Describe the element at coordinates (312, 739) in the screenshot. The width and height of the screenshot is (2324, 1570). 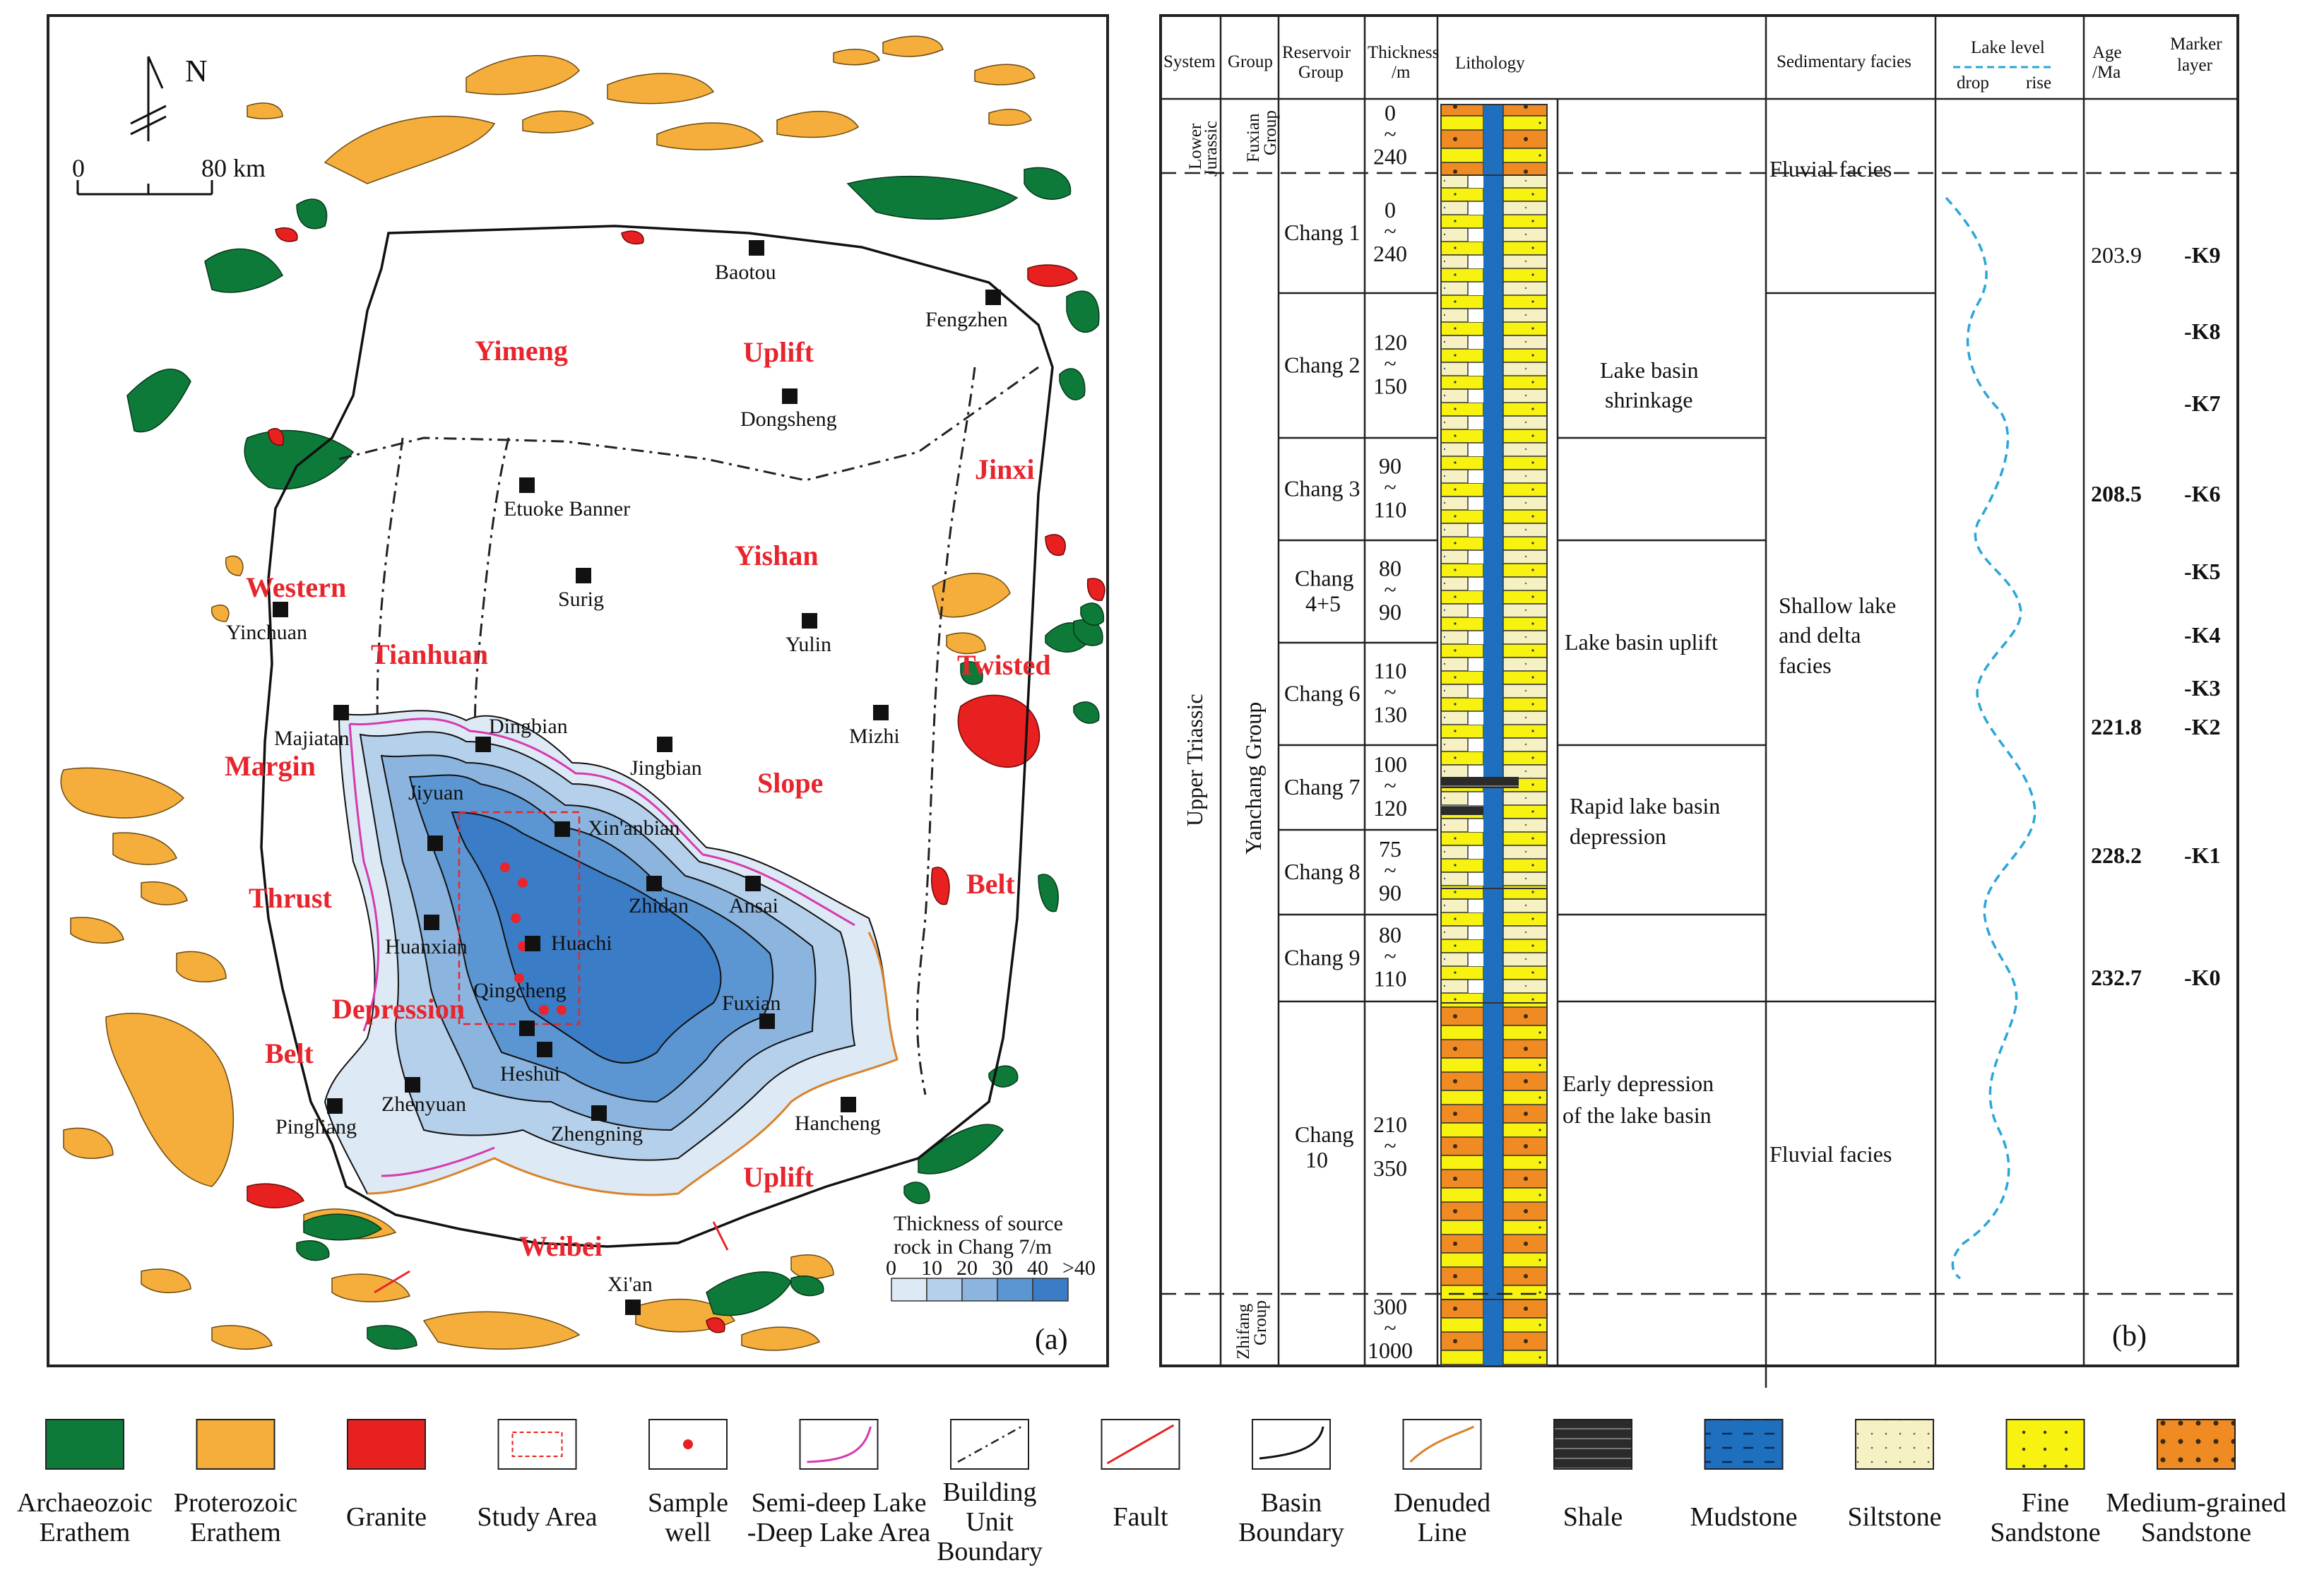
I see `city-majiatan: Majiatan` at that location.